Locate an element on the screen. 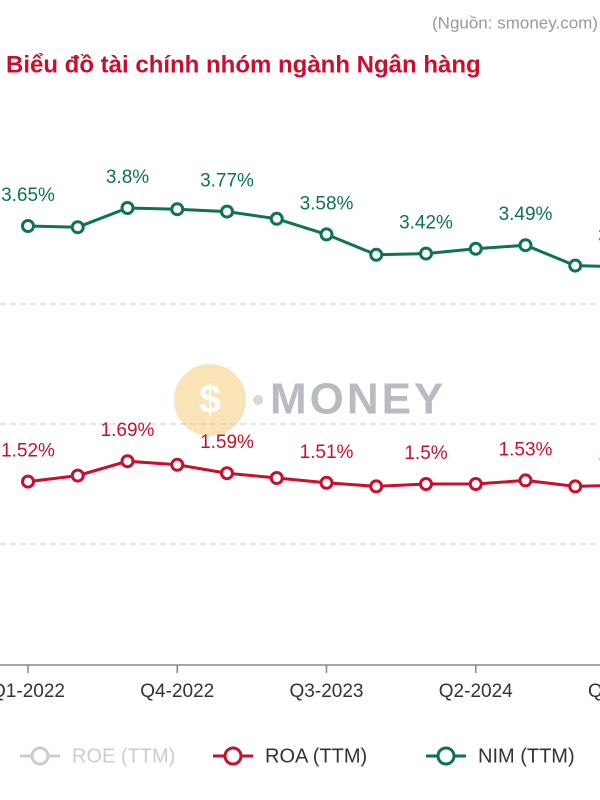  series-line is located at coordinates (313, 473).